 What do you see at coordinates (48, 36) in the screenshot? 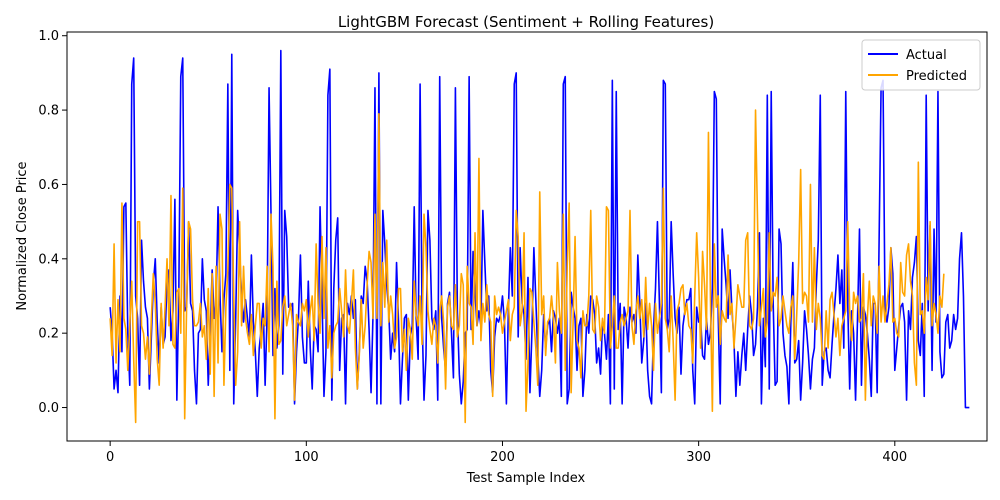
I see `y-tick-label: 1.0` at bounding box center [48, 36].